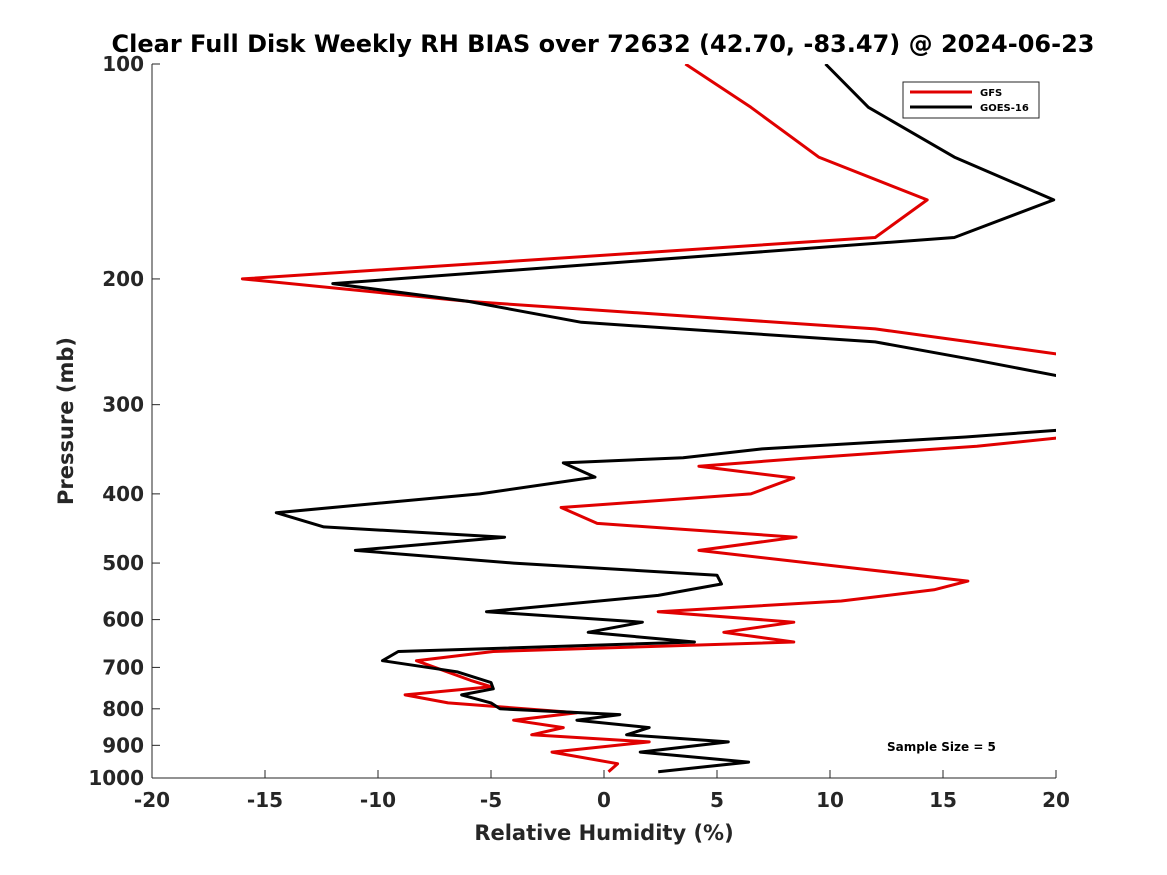 This screenshot has height=875, width=1167. Describe the element at coordinates (66, 421) in the screenshot. I see `y-axis-label: Pressure (mb)` at that location.